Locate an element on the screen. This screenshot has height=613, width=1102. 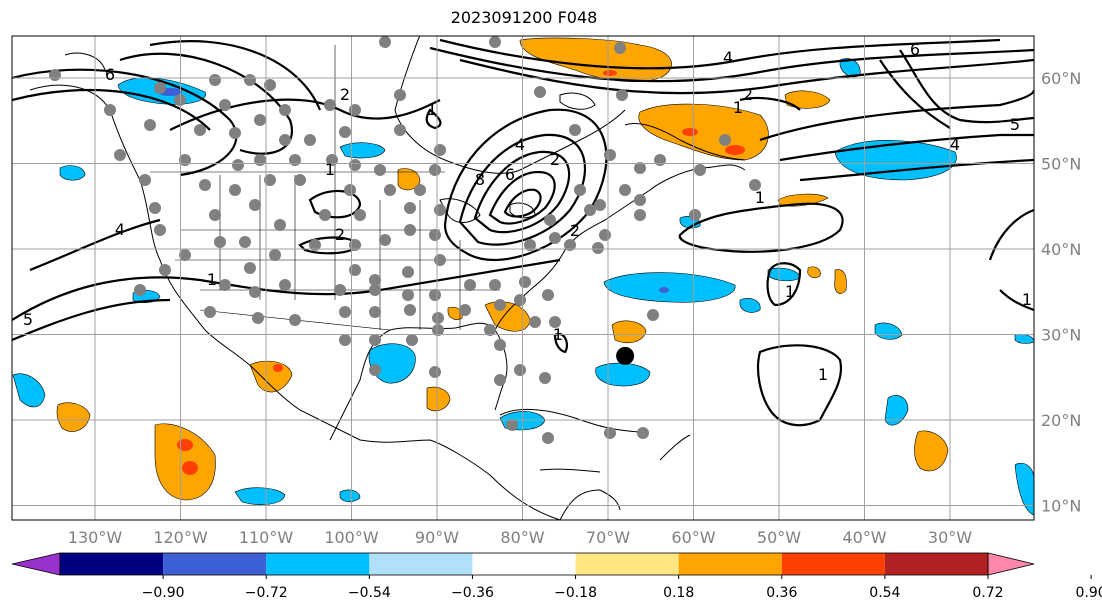
colorbar-high-extension is located at coordinates (1011, 564).